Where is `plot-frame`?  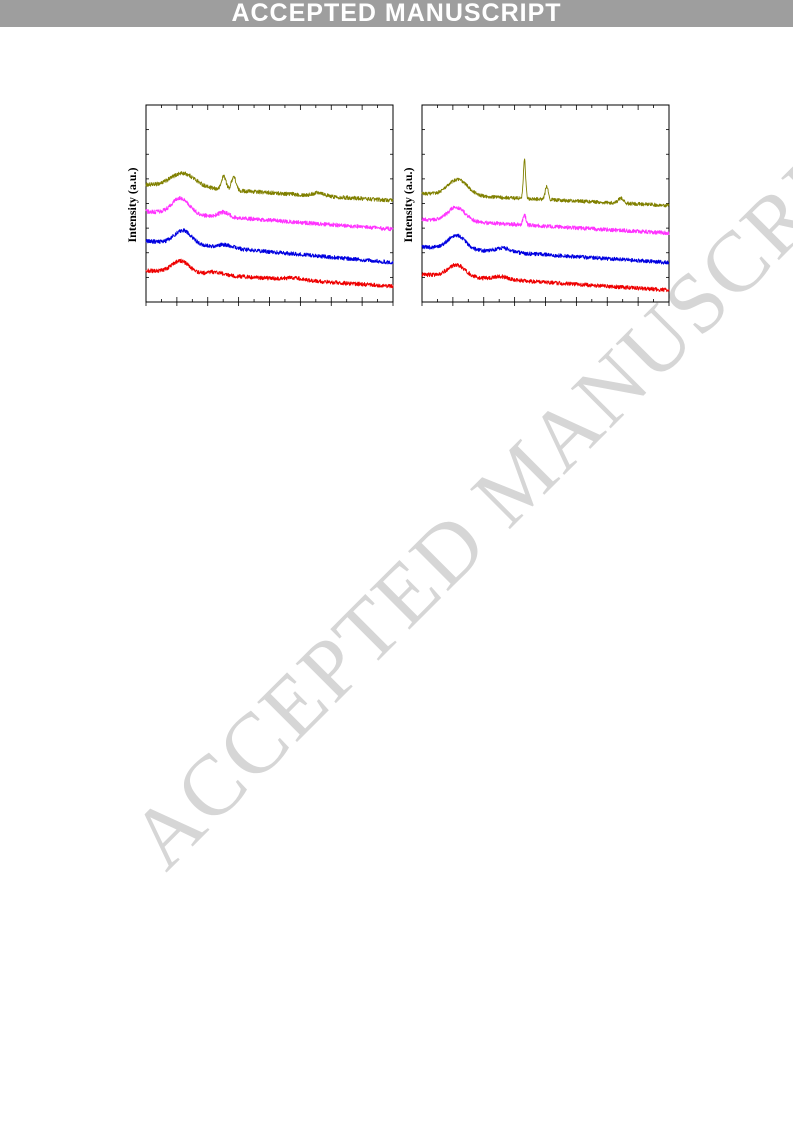 plot-frame is located at coordinates (269, 203).